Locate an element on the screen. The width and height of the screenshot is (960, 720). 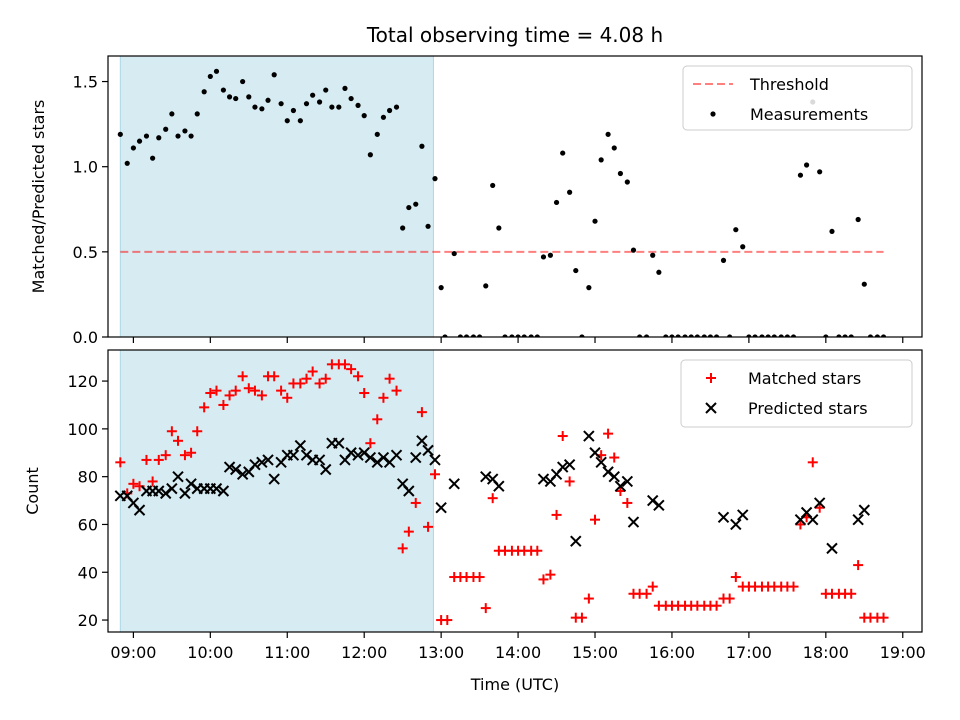
series-predicted-stars is located at coordinates (492, 492).